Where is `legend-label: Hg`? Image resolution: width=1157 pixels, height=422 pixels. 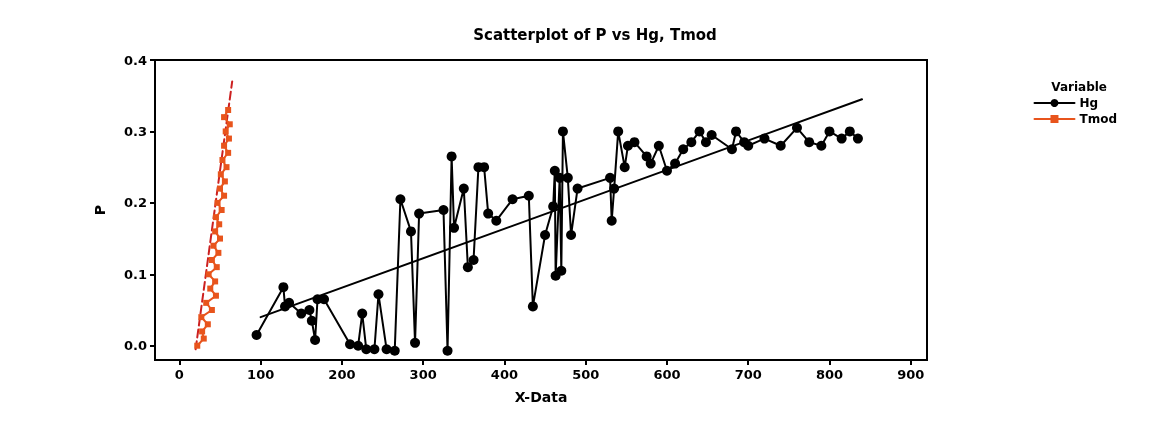
legend-label: Hg is located at coordinates (1089, 103).